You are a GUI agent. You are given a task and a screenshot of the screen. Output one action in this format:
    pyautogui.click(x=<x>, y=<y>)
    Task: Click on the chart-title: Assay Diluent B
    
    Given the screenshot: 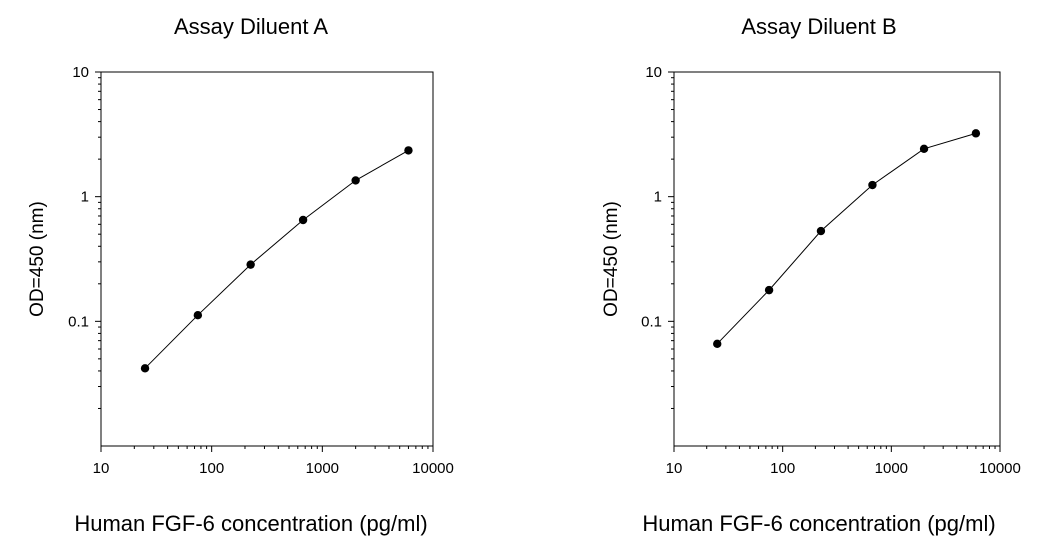 What is the action you would take?
    pyautogui.click(x=818, y=26)
    